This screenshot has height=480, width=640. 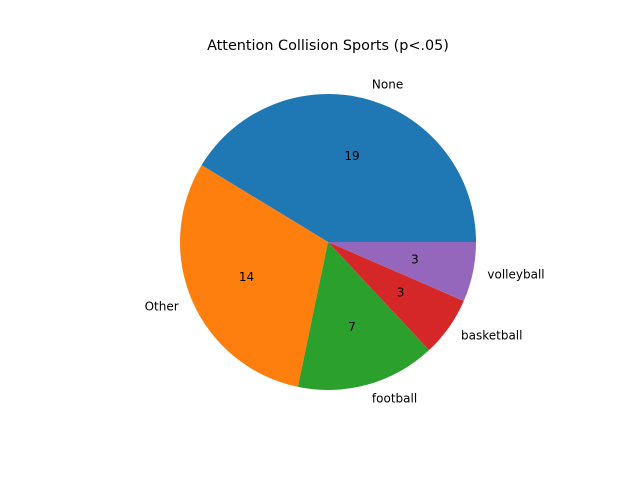 I want to click on slice-value-basketball: 3, so click(x=401, y=293).